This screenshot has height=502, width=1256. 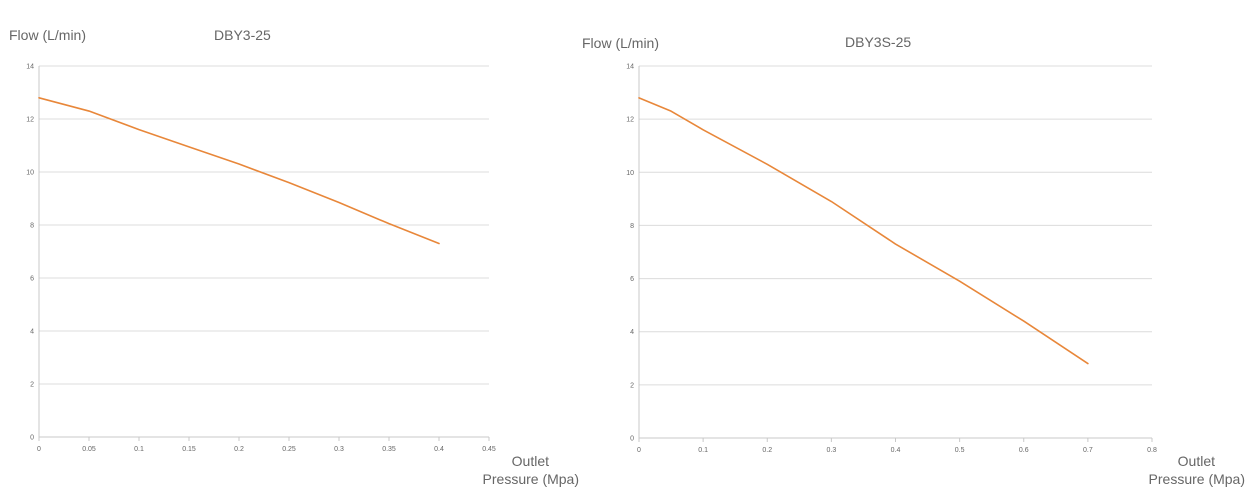 What do you see at coordinates (242, 35) in the screenshot?
I see `chart1-title: DBY3-25` at bounding box center [242, 35].